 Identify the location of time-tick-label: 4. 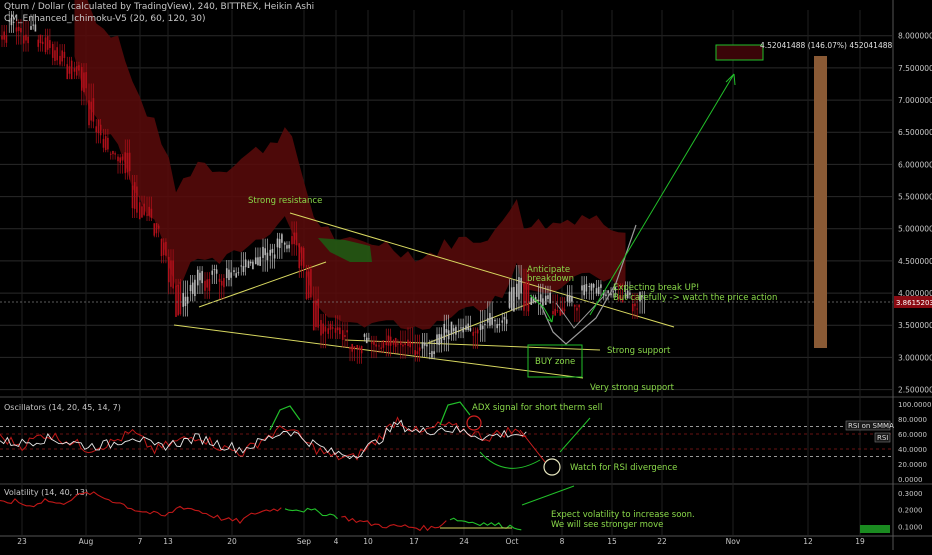
(336, 541).